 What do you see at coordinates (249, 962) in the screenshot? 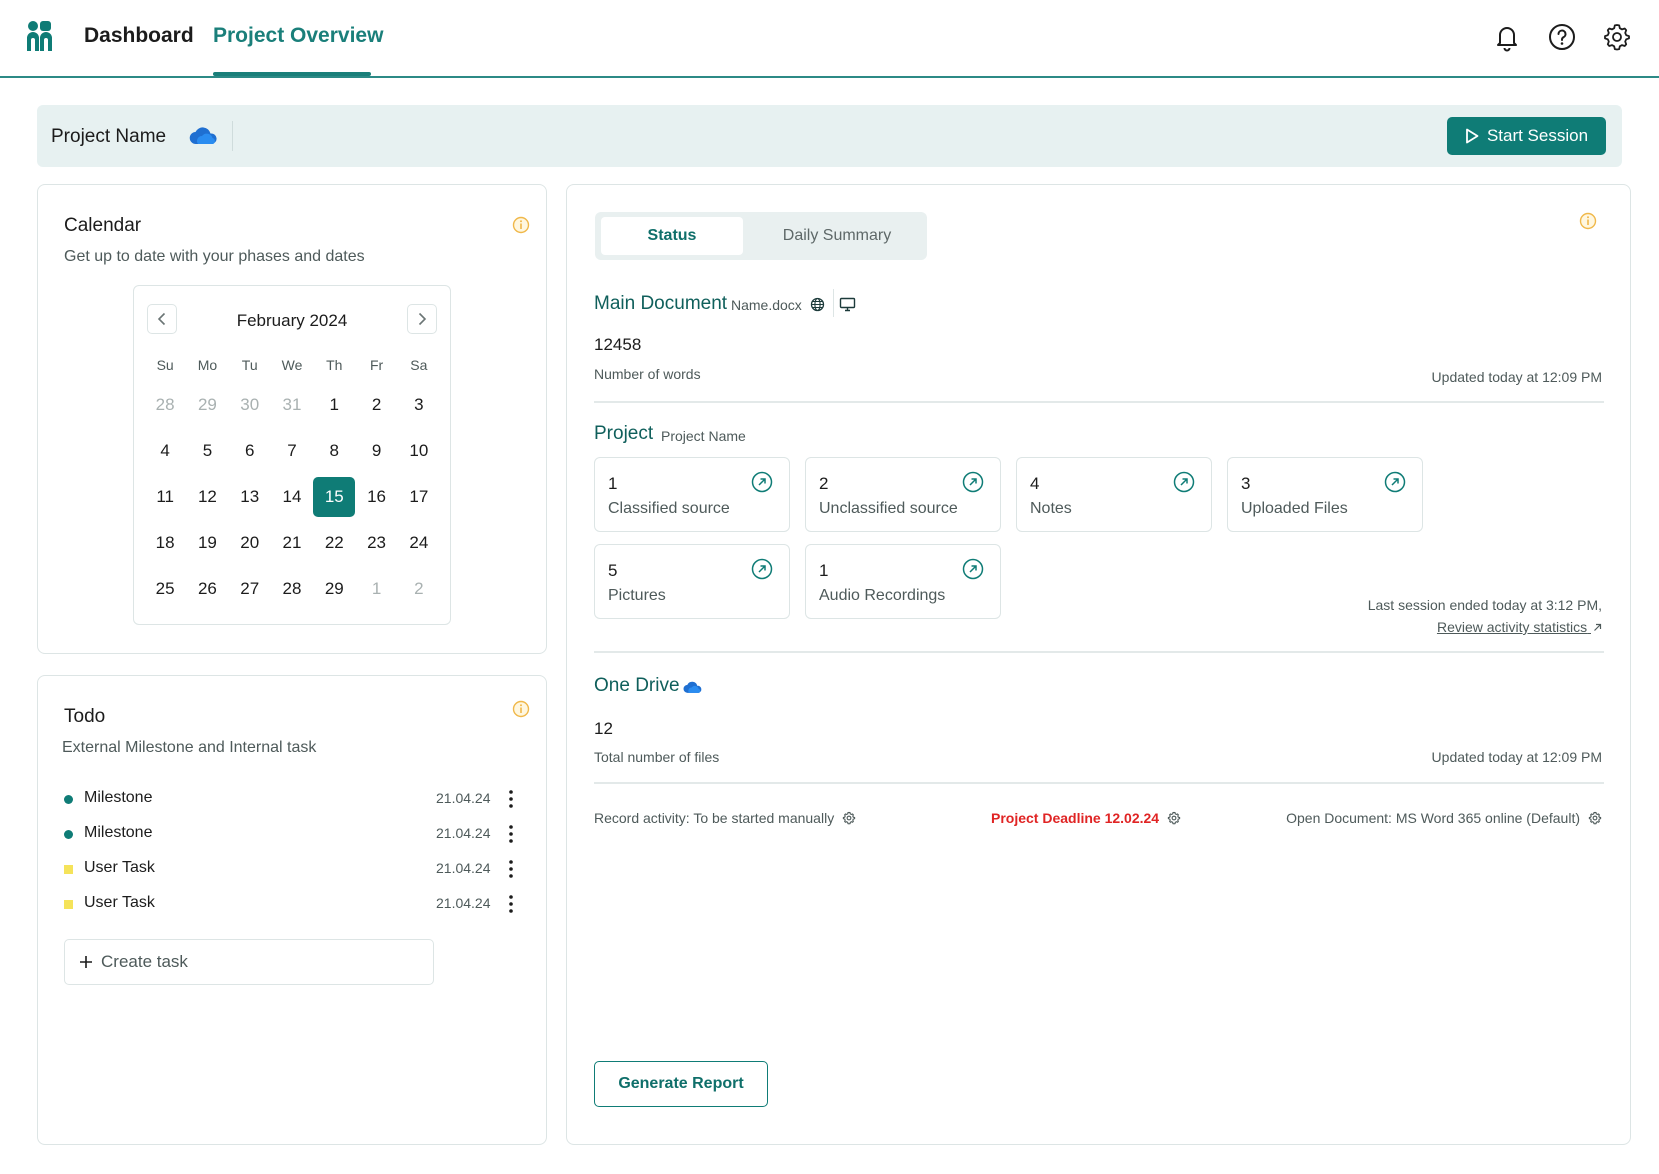
I see `create-task-input: Create task` at bounding box center [249, 962].